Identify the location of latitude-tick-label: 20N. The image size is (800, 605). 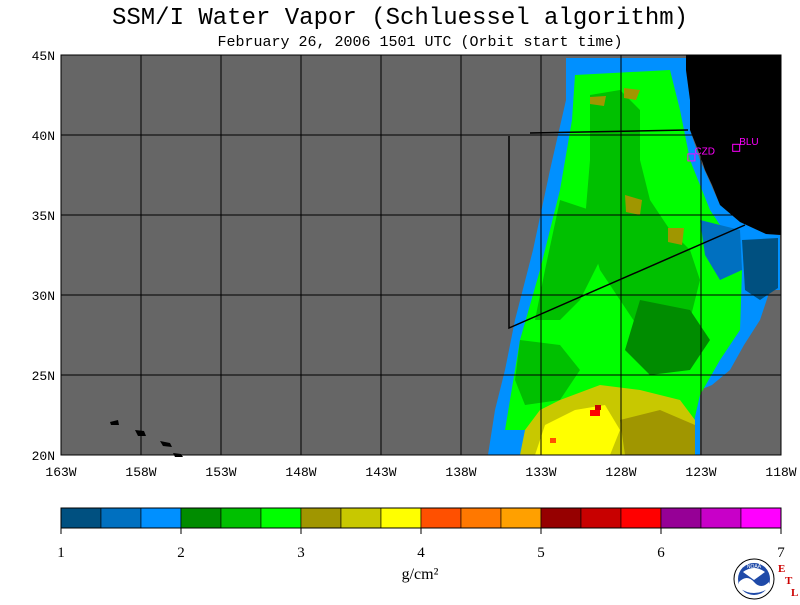
(43, 456).